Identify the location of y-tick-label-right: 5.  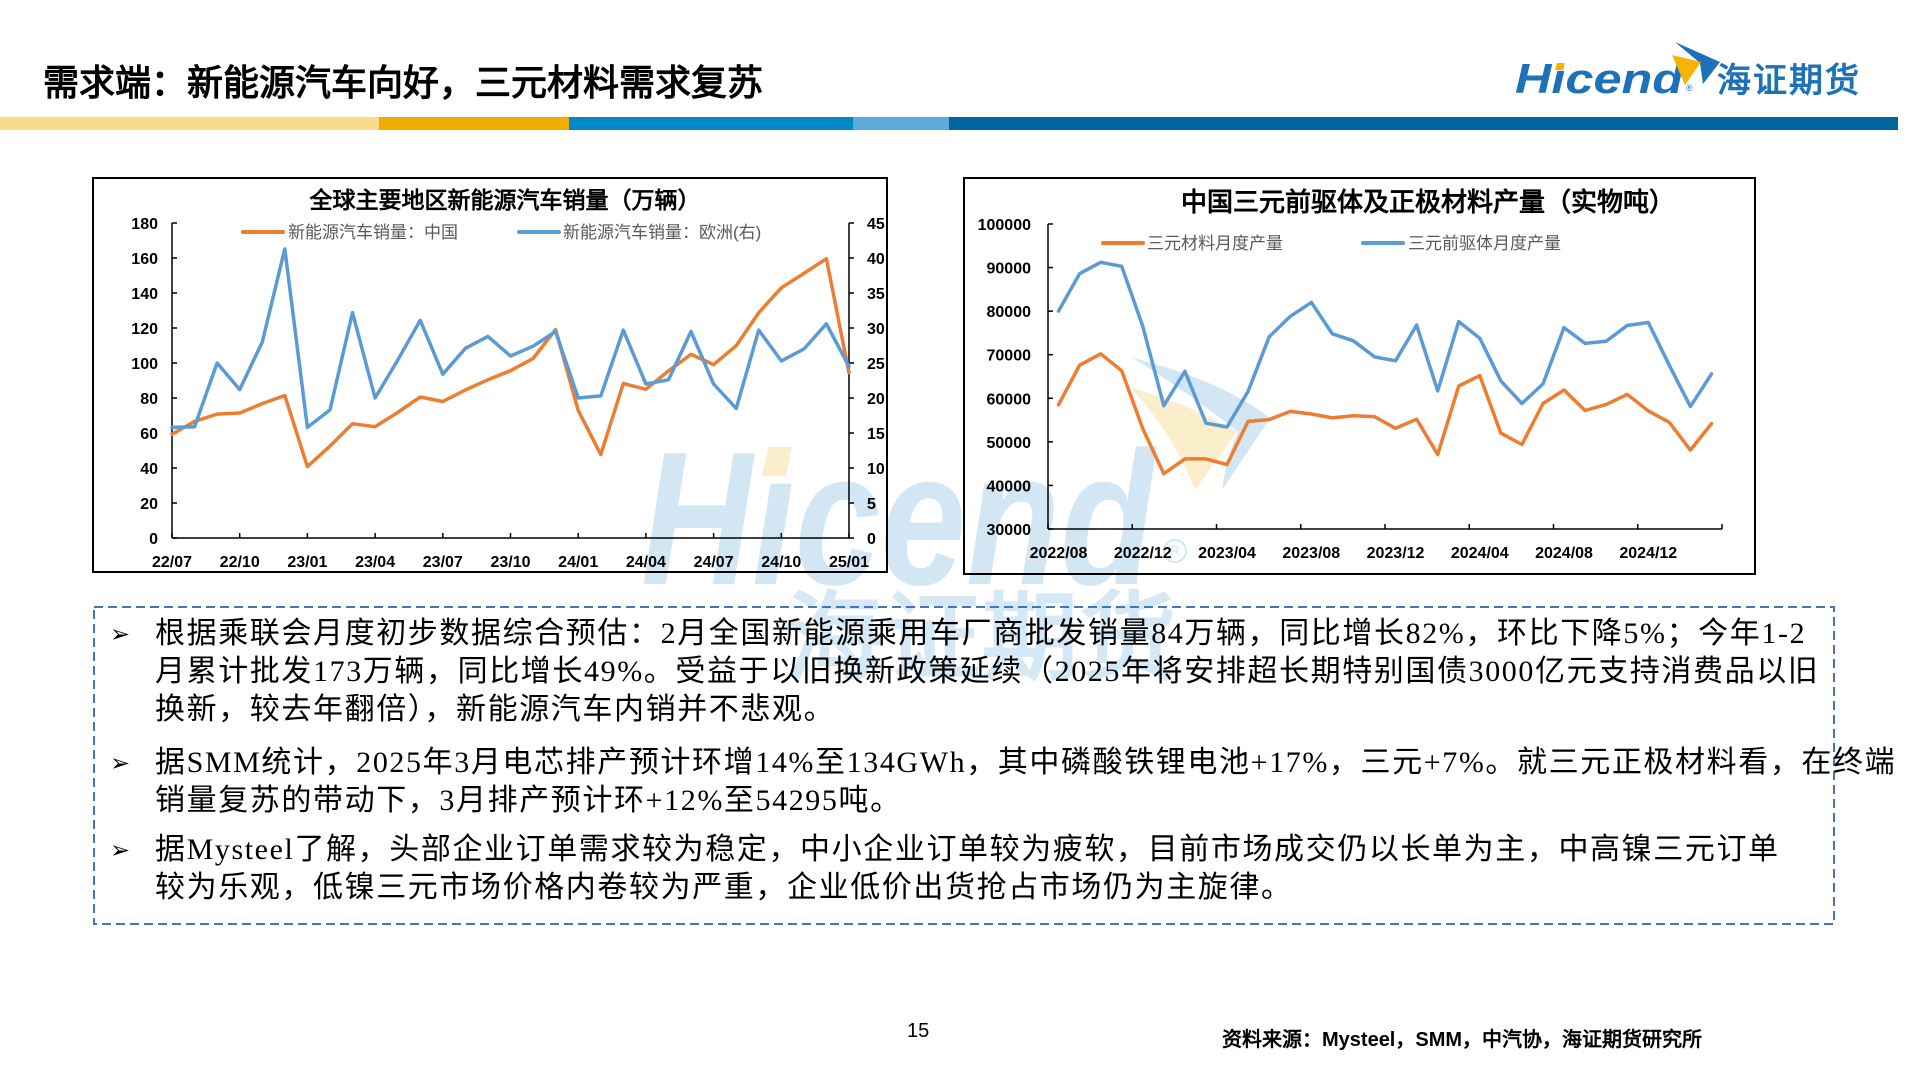
(871, 504).